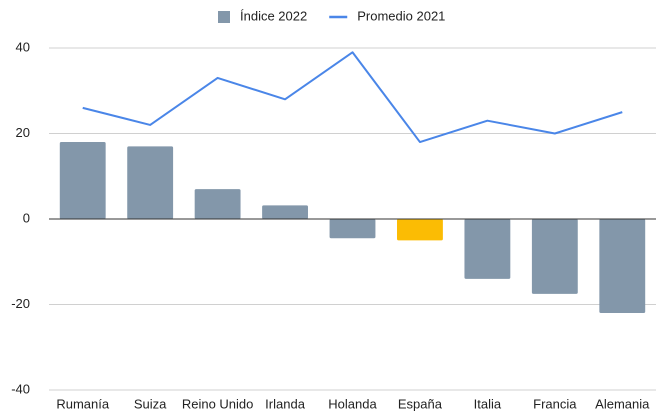  I want to click on y-tick-label: -40, so click(20, 388).